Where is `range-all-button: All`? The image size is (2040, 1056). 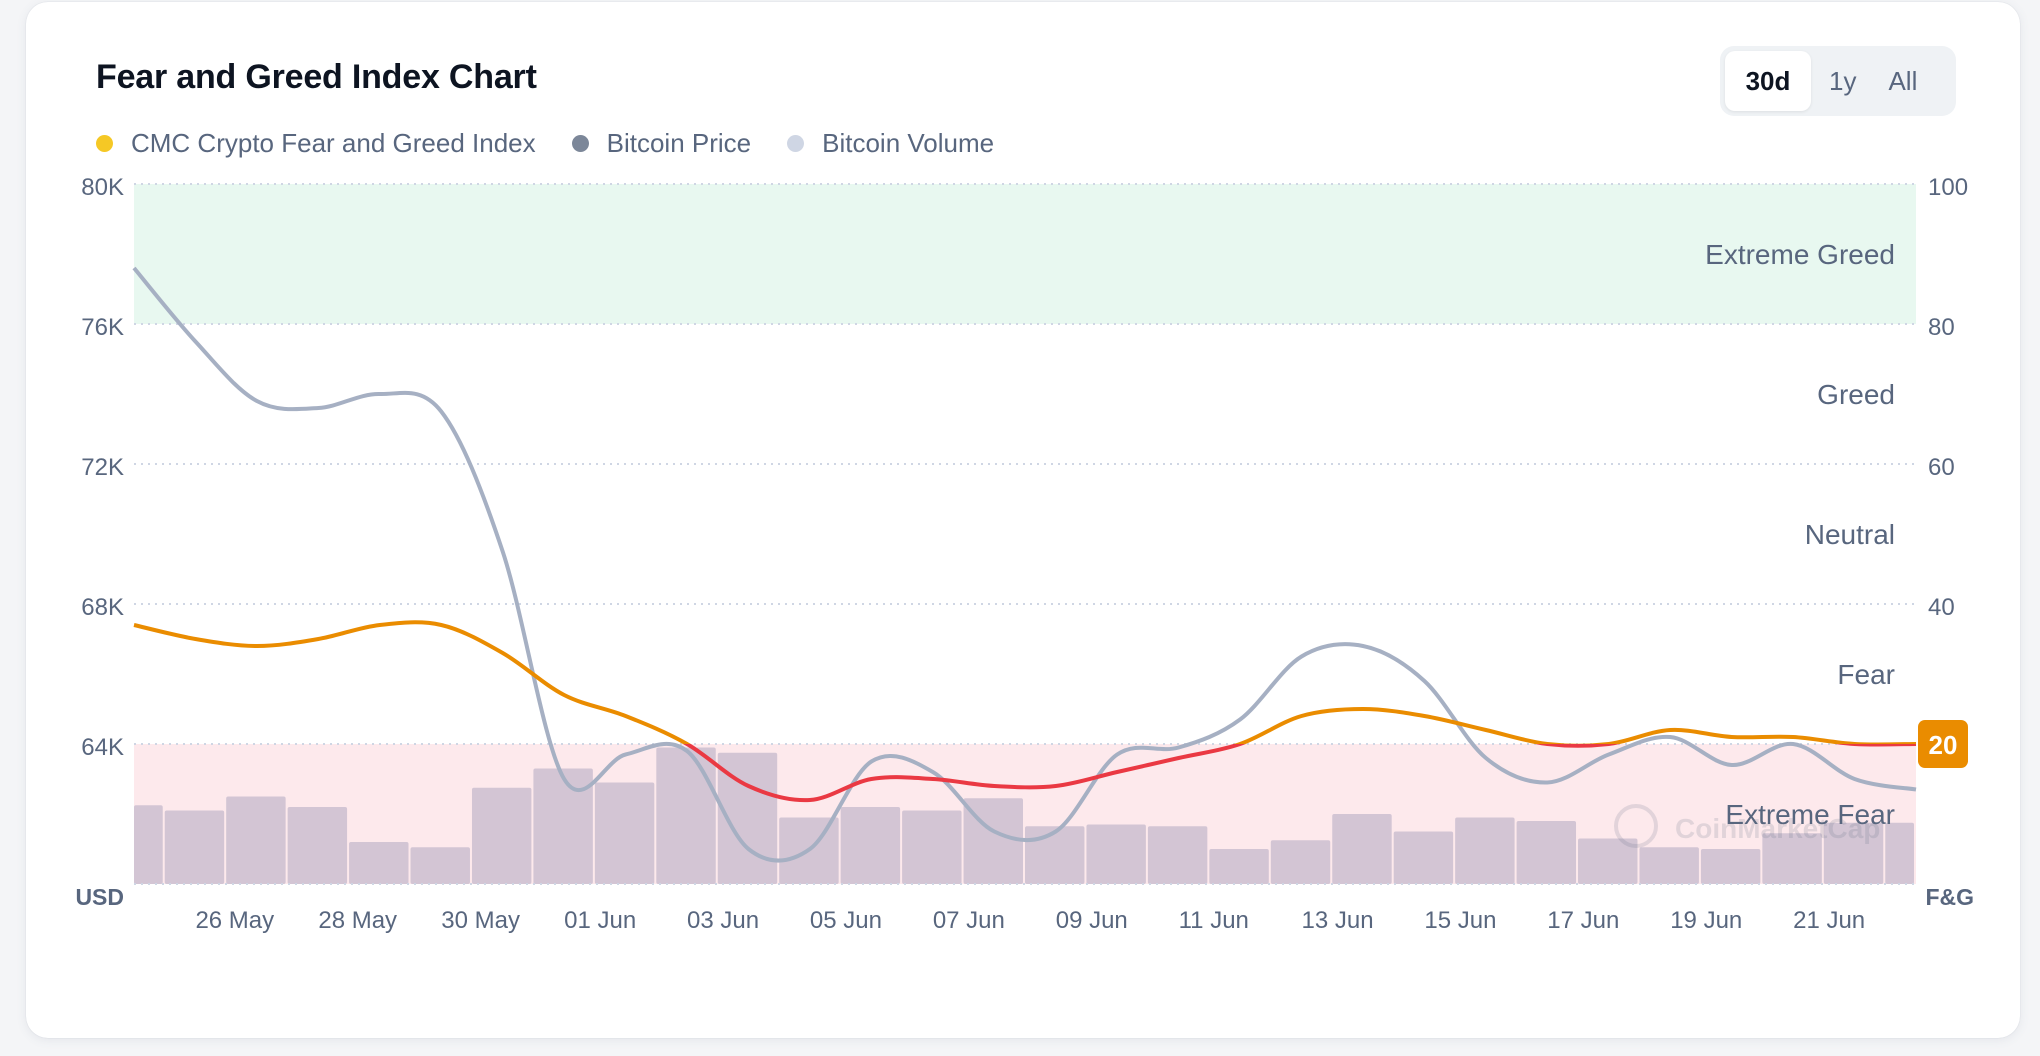 range-all-button: All is located at coordinates (1903, 80).